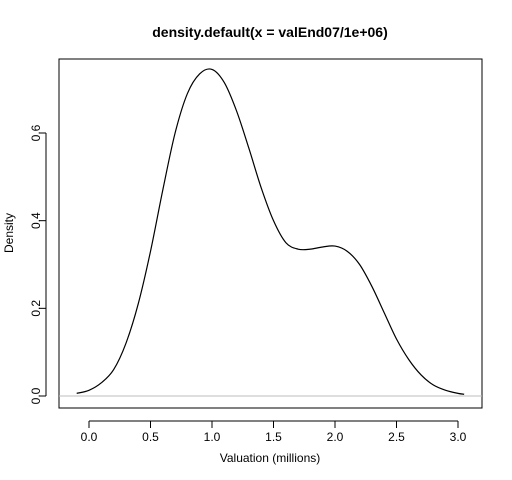  I want to click on x-axis-label: Valuation (millions), so click(270, 458).